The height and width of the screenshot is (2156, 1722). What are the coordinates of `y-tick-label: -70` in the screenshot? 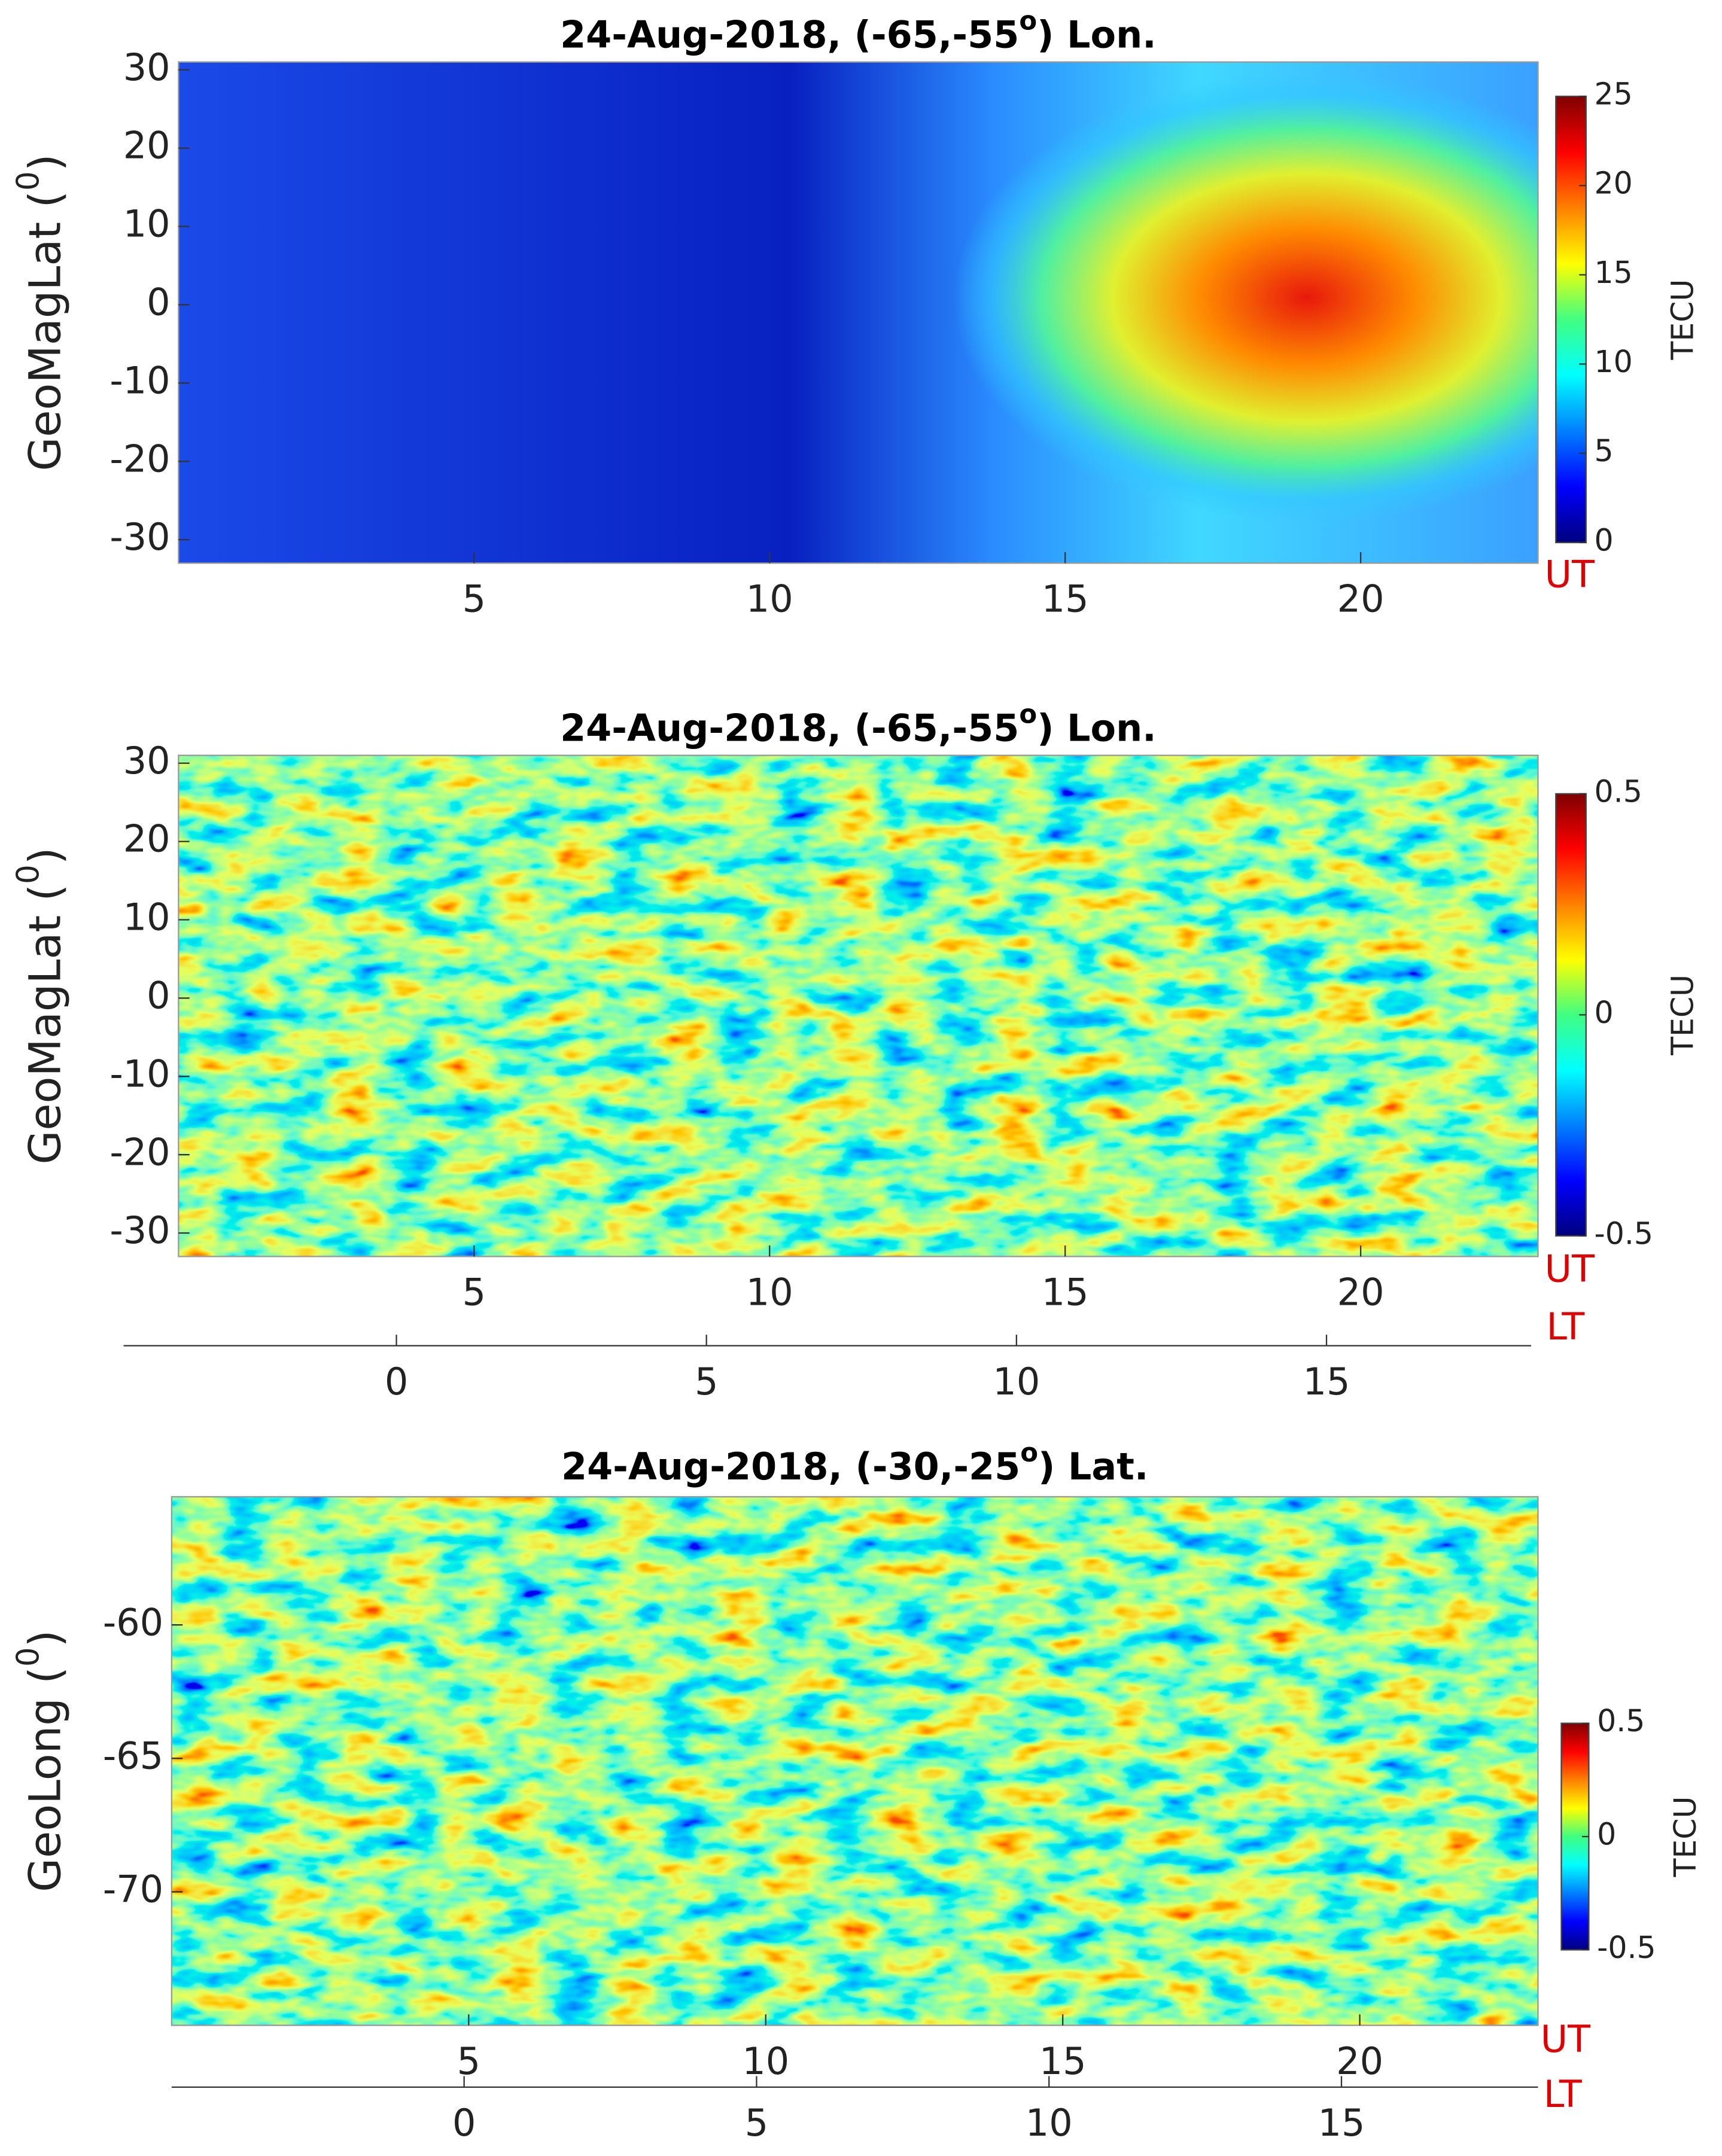 It's located at (133, 1890).